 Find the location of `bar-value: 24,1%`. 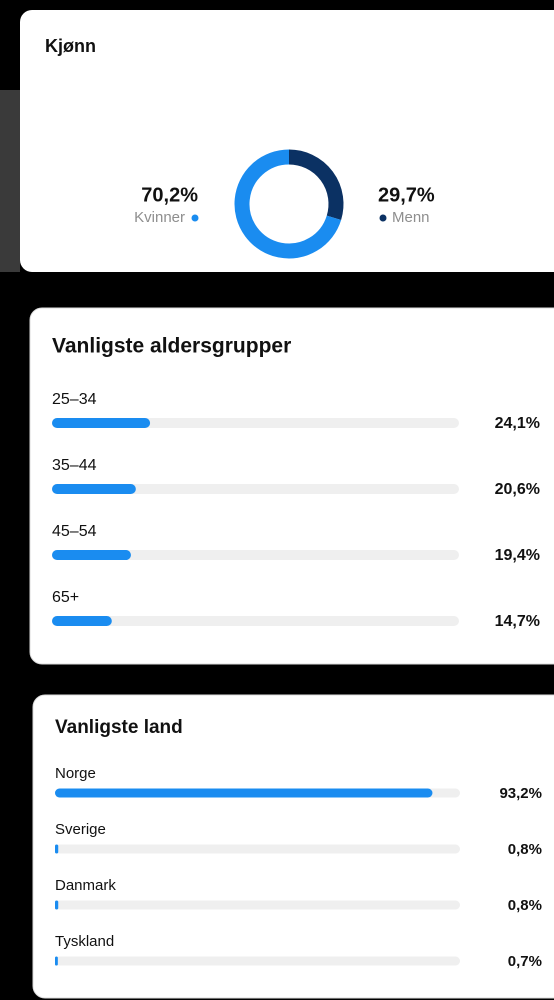

bar-value: 24,1% is located at coordinates (517, 423).